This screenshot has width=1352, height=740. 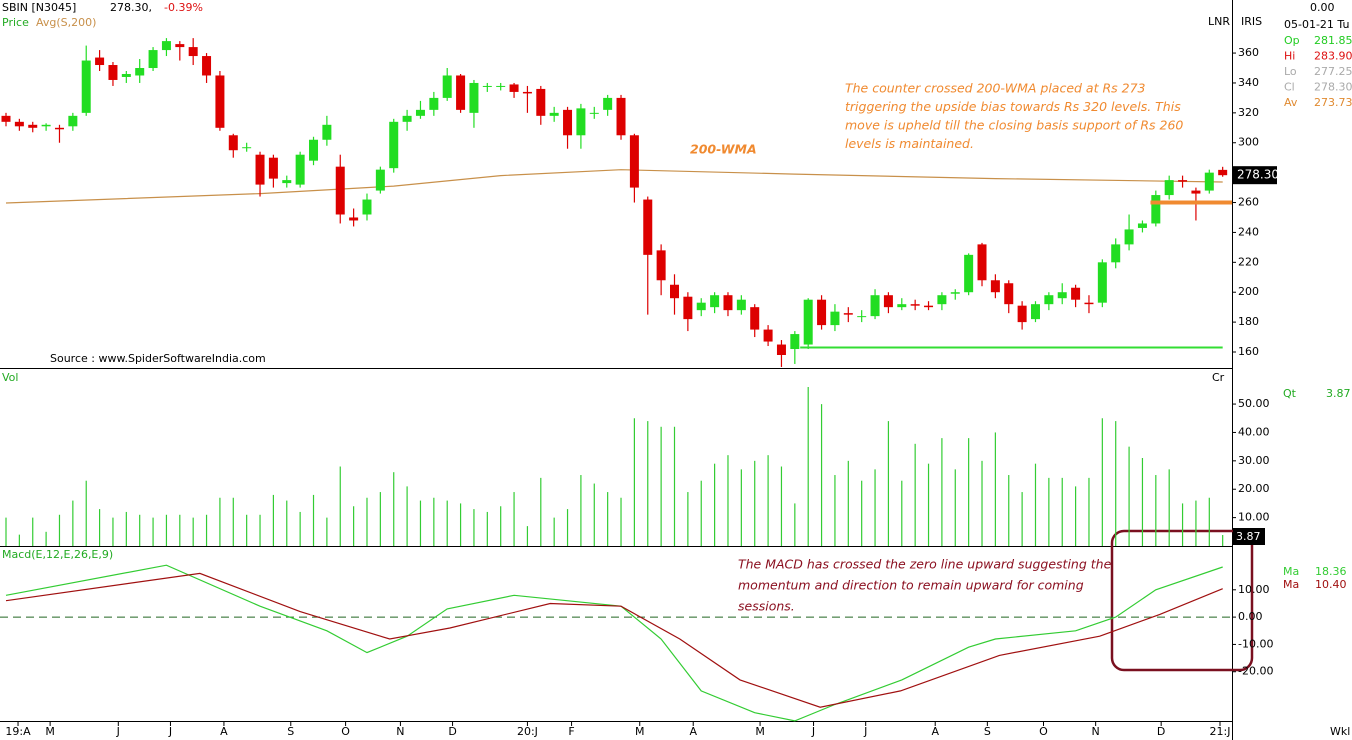 What do you see at coordinates (1291, 102) in the screenshot?
I see `ohlc-label: Av` at bounding box center [1291, 102].